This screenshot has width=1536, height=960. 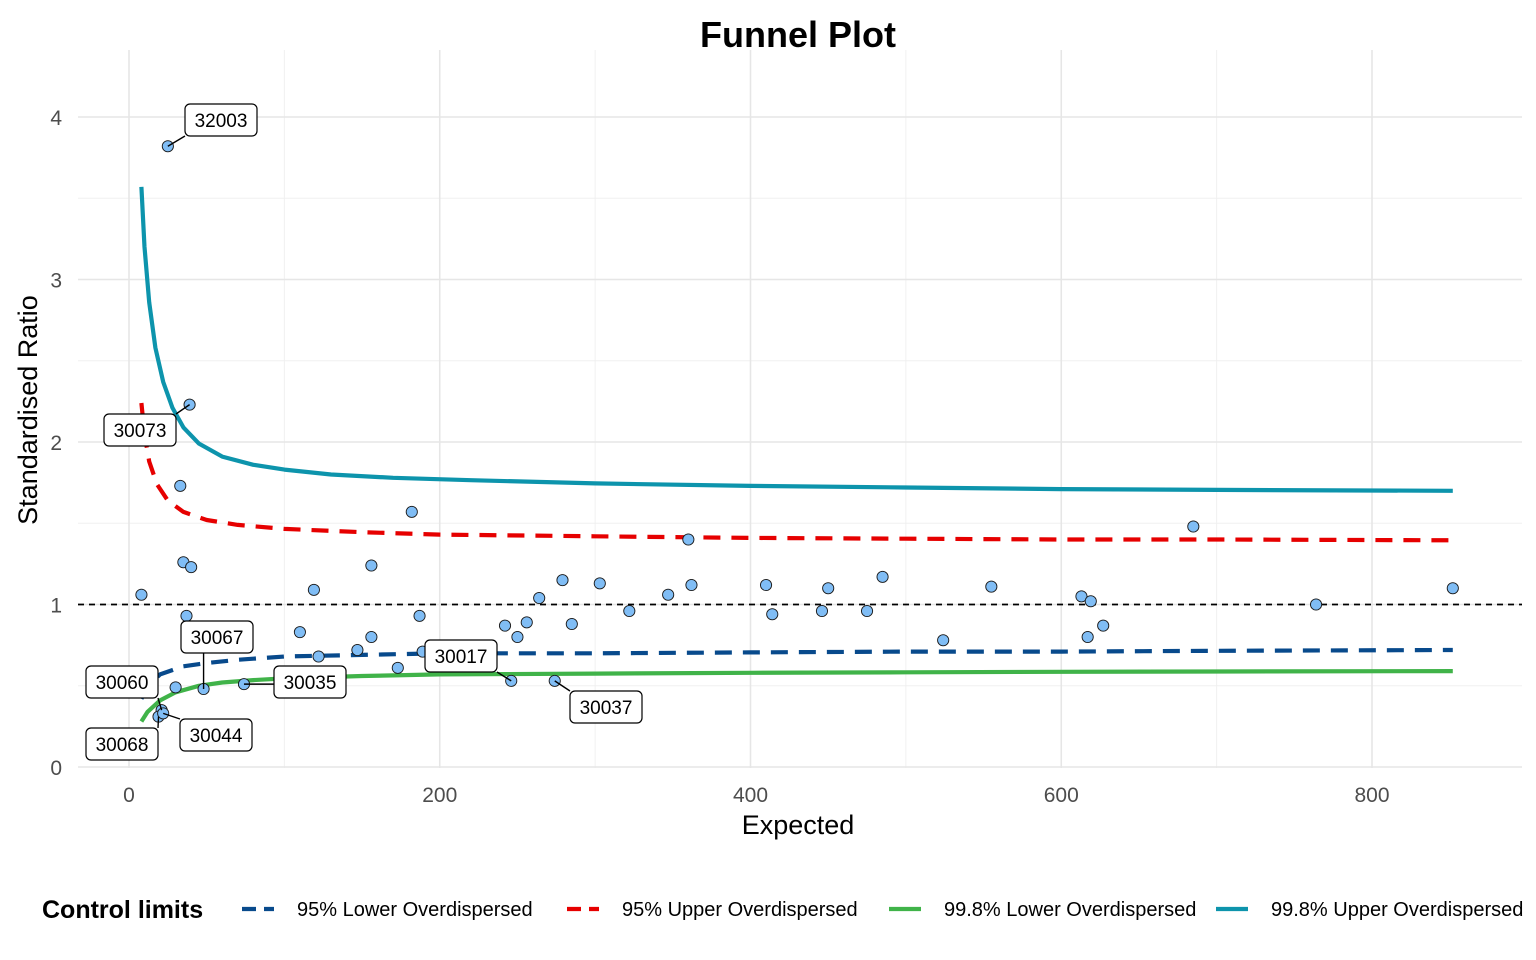 I want to click on point-label: 30035, so click(x=310, y=682).